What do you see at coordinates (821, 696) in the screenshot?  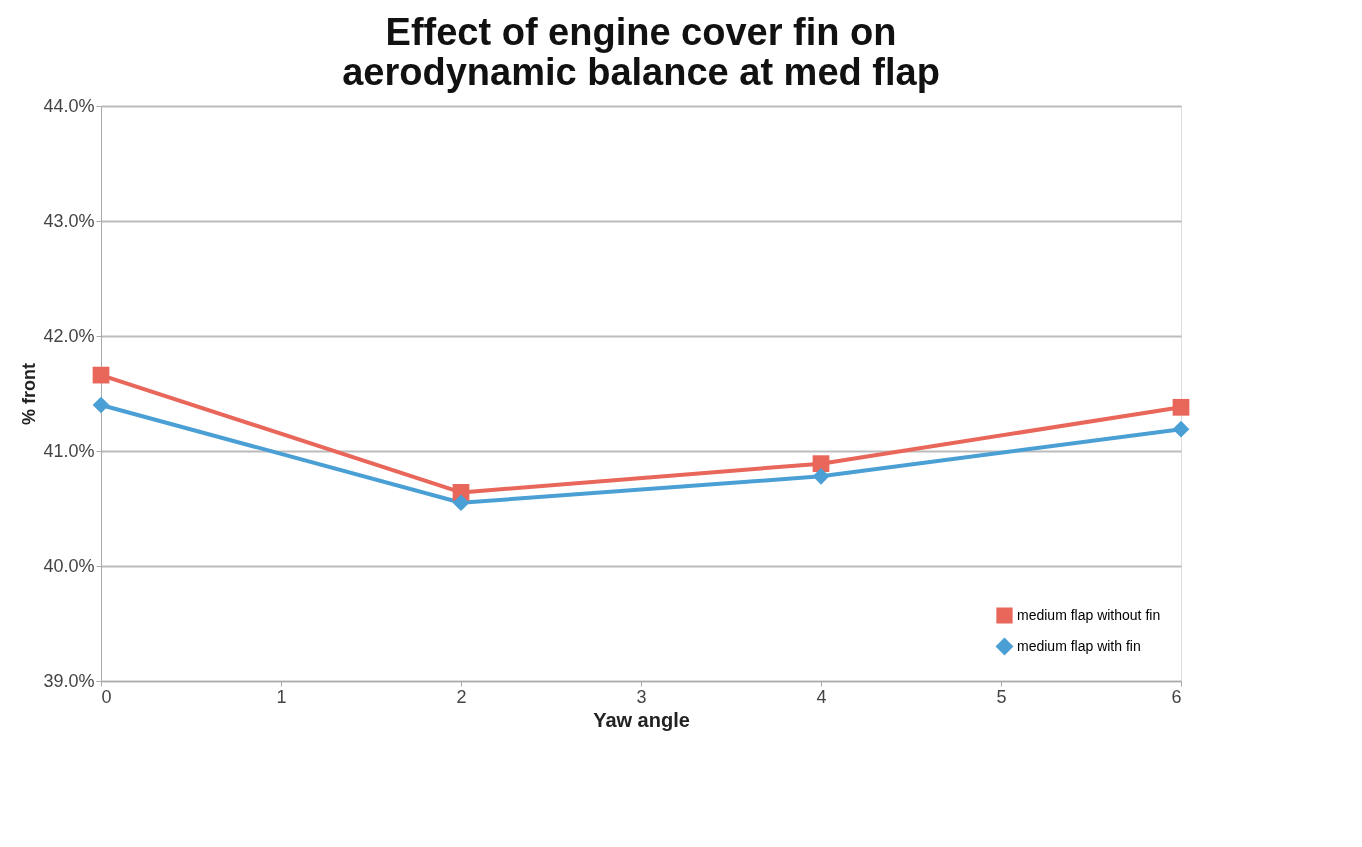 I see `x-tick-label: 4` at bounding box center [821, 696].